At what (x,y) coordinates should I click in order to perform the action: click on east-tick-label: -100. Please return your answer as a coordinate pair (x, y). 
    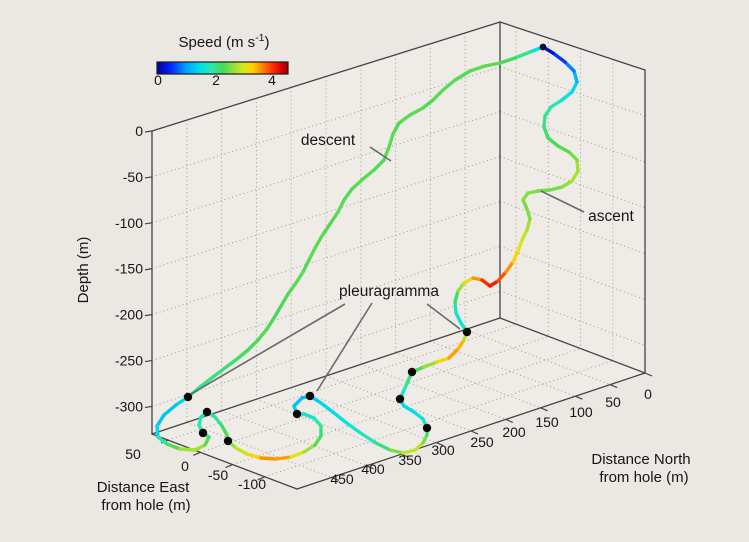
    Looking at the image, I should click on (252, 484).